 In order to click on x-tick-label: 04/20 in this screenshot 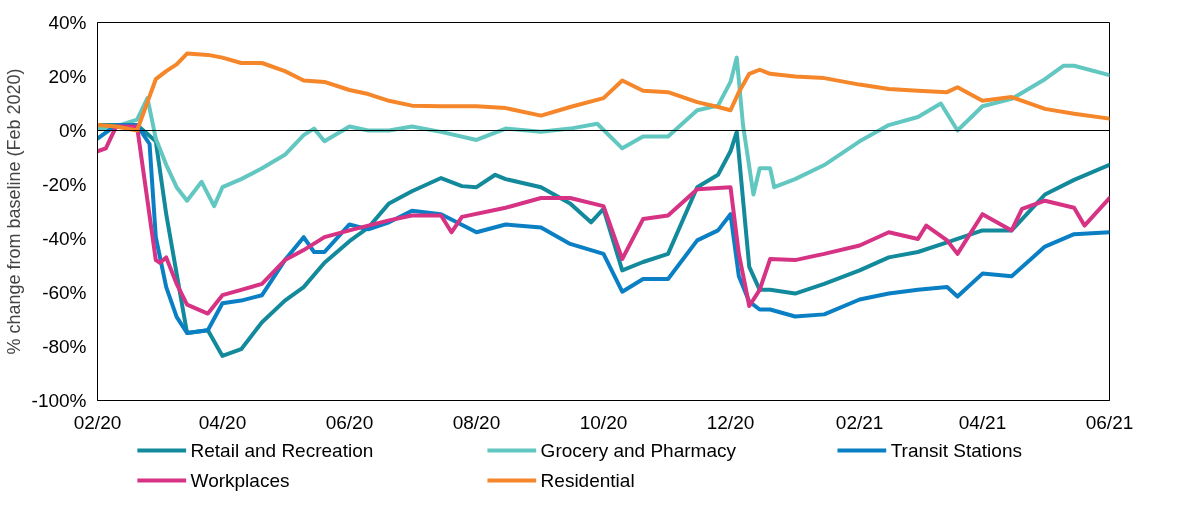, I will do `click(222, 422)`.